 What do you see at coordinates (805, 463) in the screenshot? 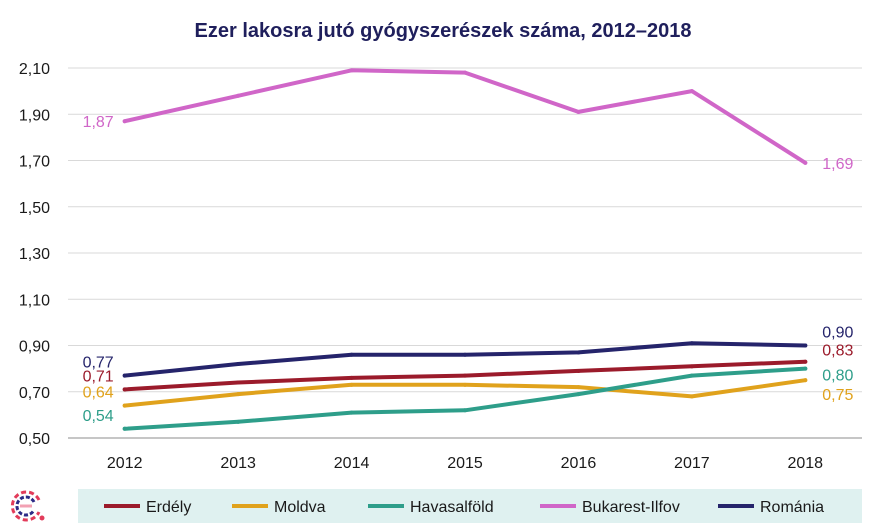
I see `x-tick-label: 2018` at bounding box center [805, 463].